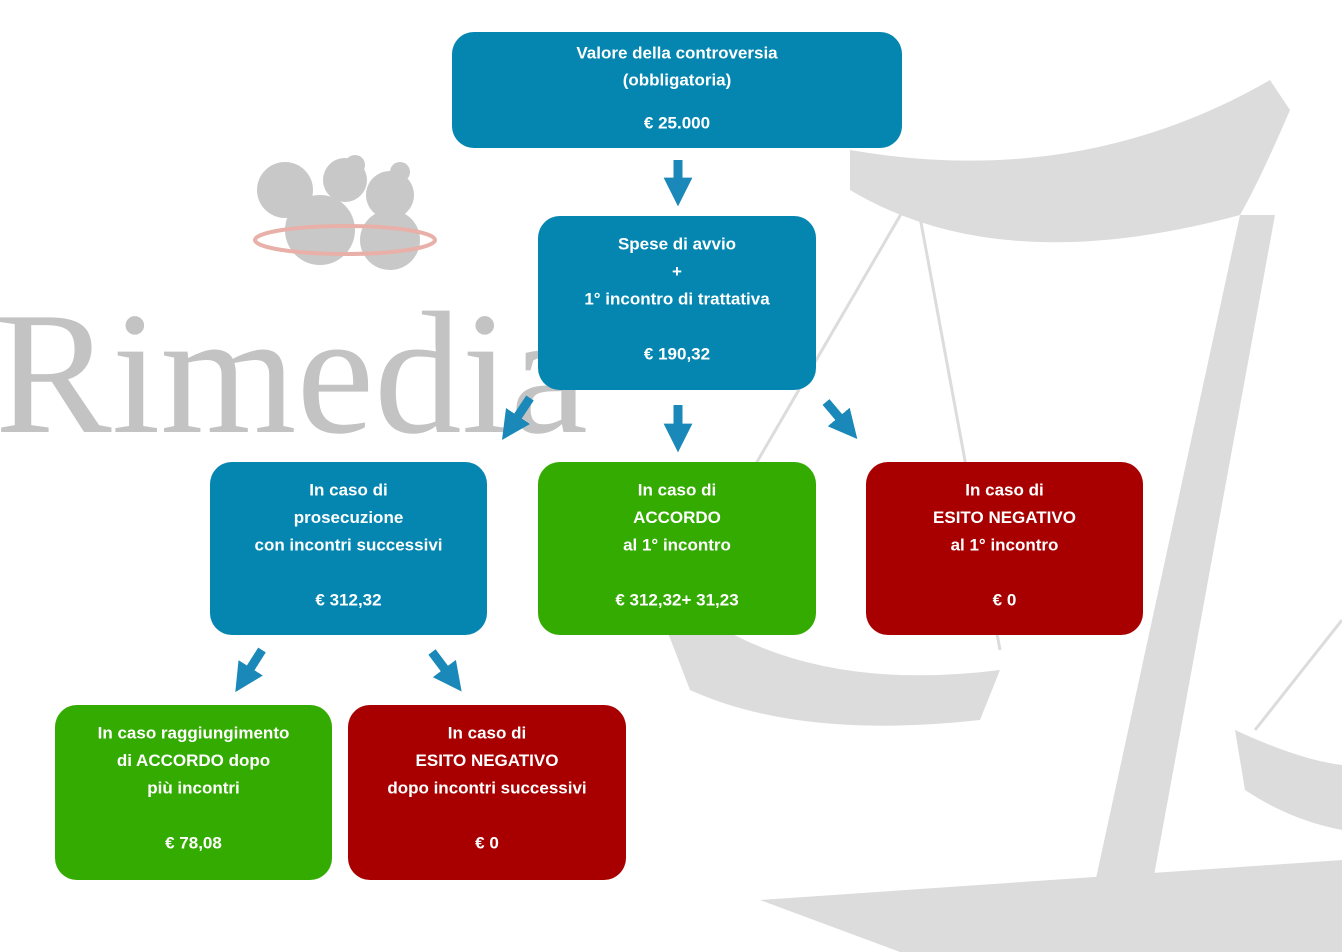 The width and height of the screenshot is (1342, 952). What do you see at coordinates (193, 842) in the screenshot?
I see `node-amount: € 78,08` at bounding box center [193, 842].